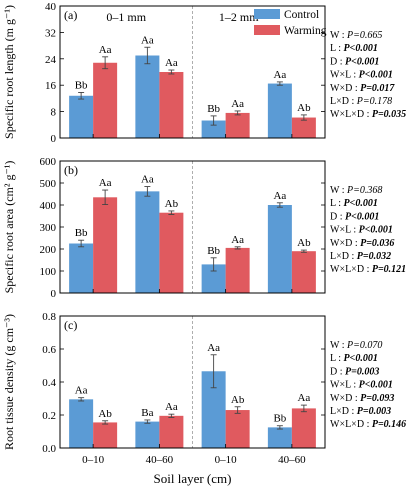  I want to click on stat-term: L×D, so click(339, 411).